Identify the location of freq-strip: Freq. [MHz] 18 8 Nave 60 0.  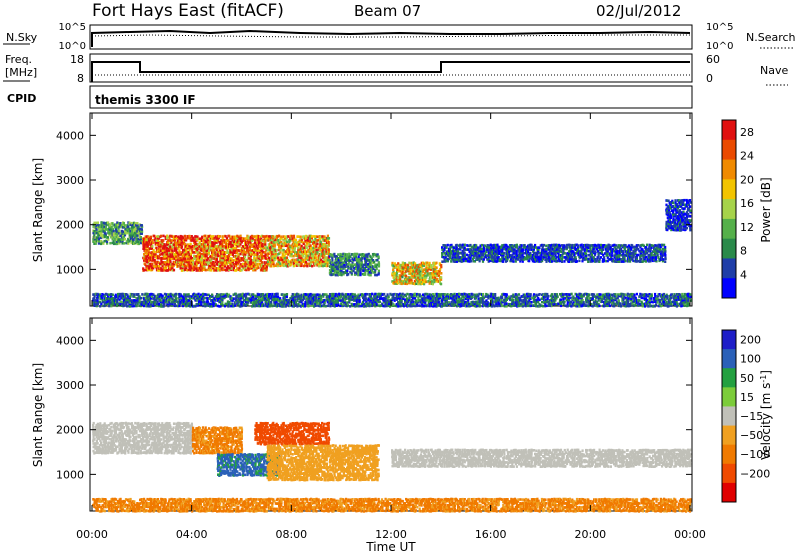
(395, 69).